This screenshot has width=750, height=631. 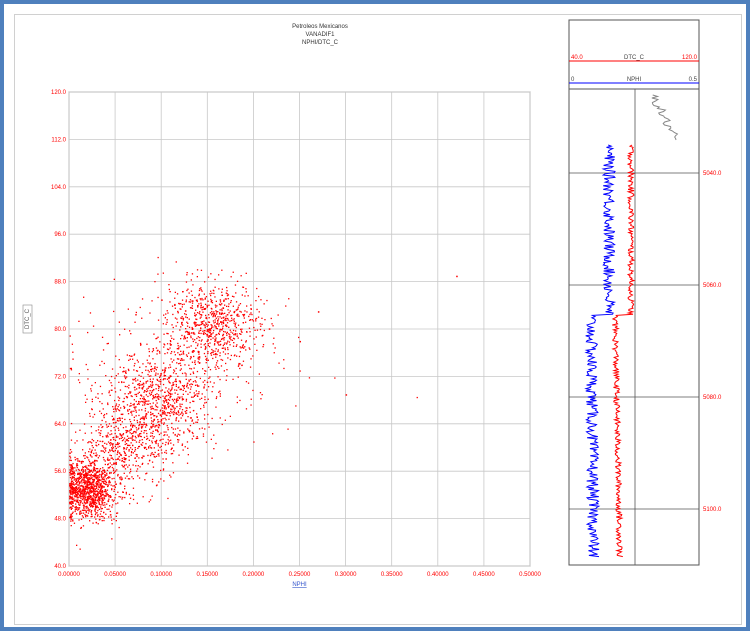 What do you see at coordinates (59, 93) in the screenshot?
I see `y-tick-label: 120.0` at bounding box center [59, 93].